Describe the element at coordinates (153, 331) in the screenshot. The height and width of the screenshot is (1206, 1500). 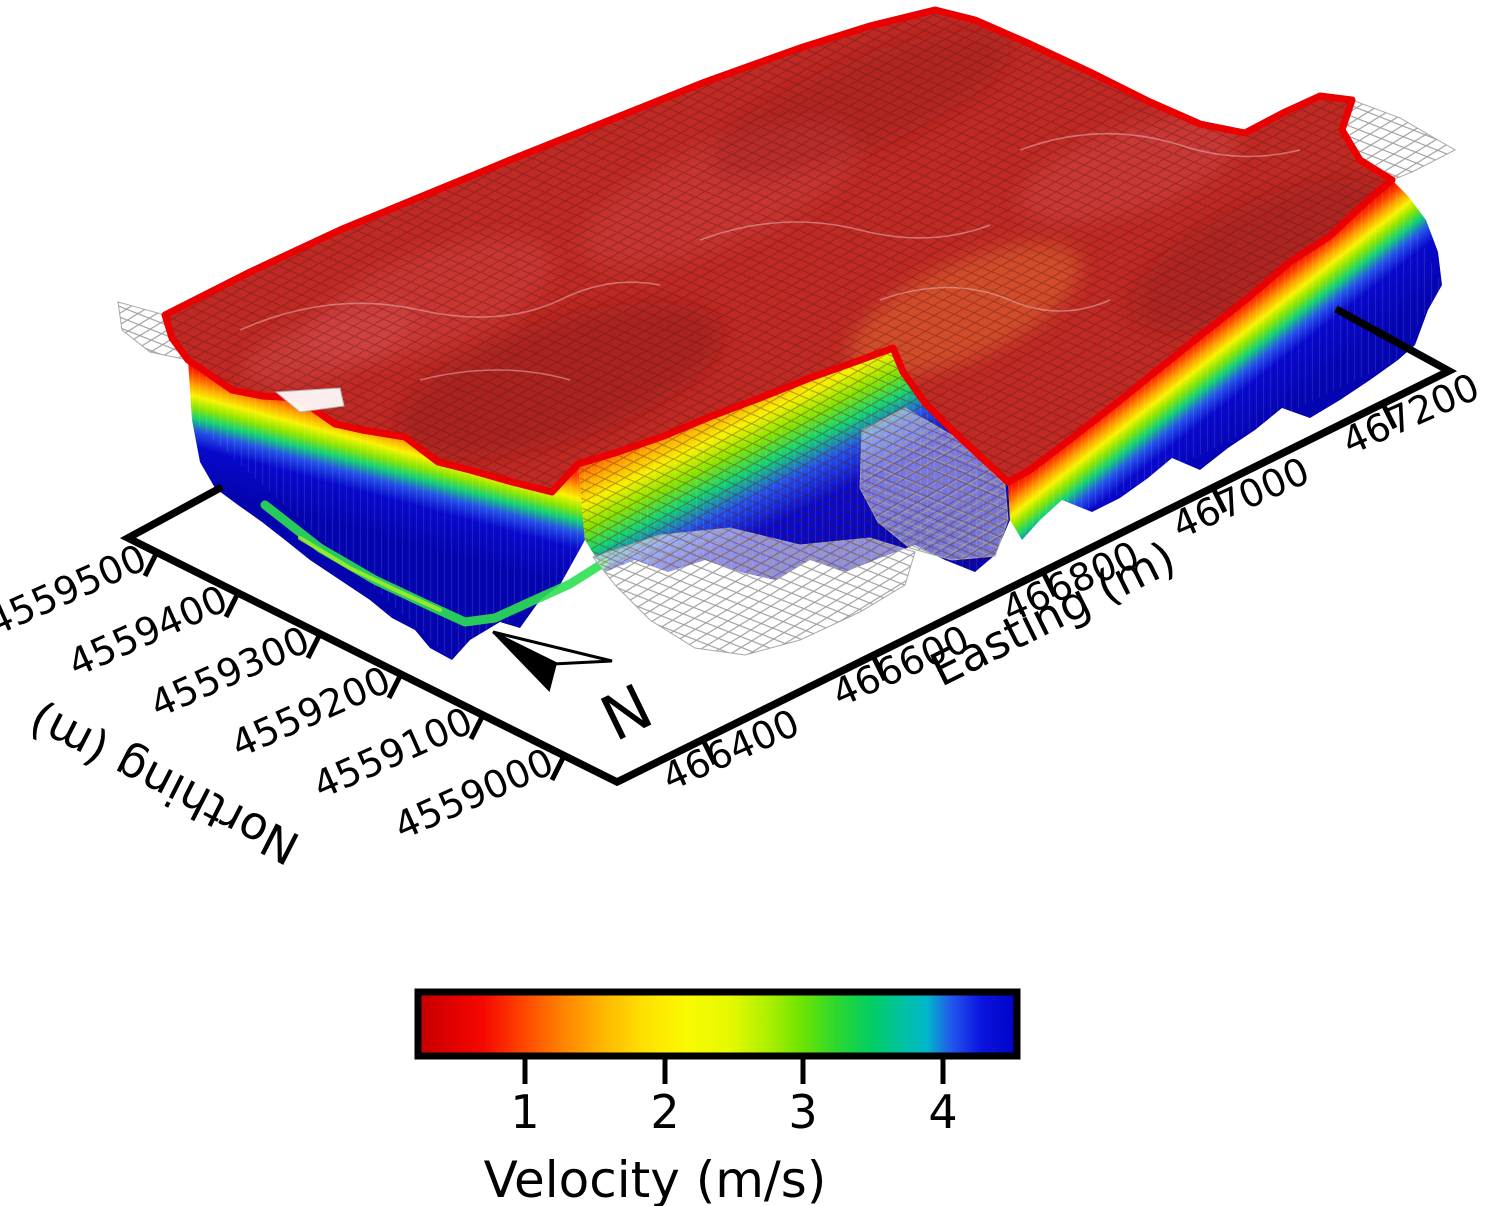
I see `wireframe-patch-left-mesh` at that location.